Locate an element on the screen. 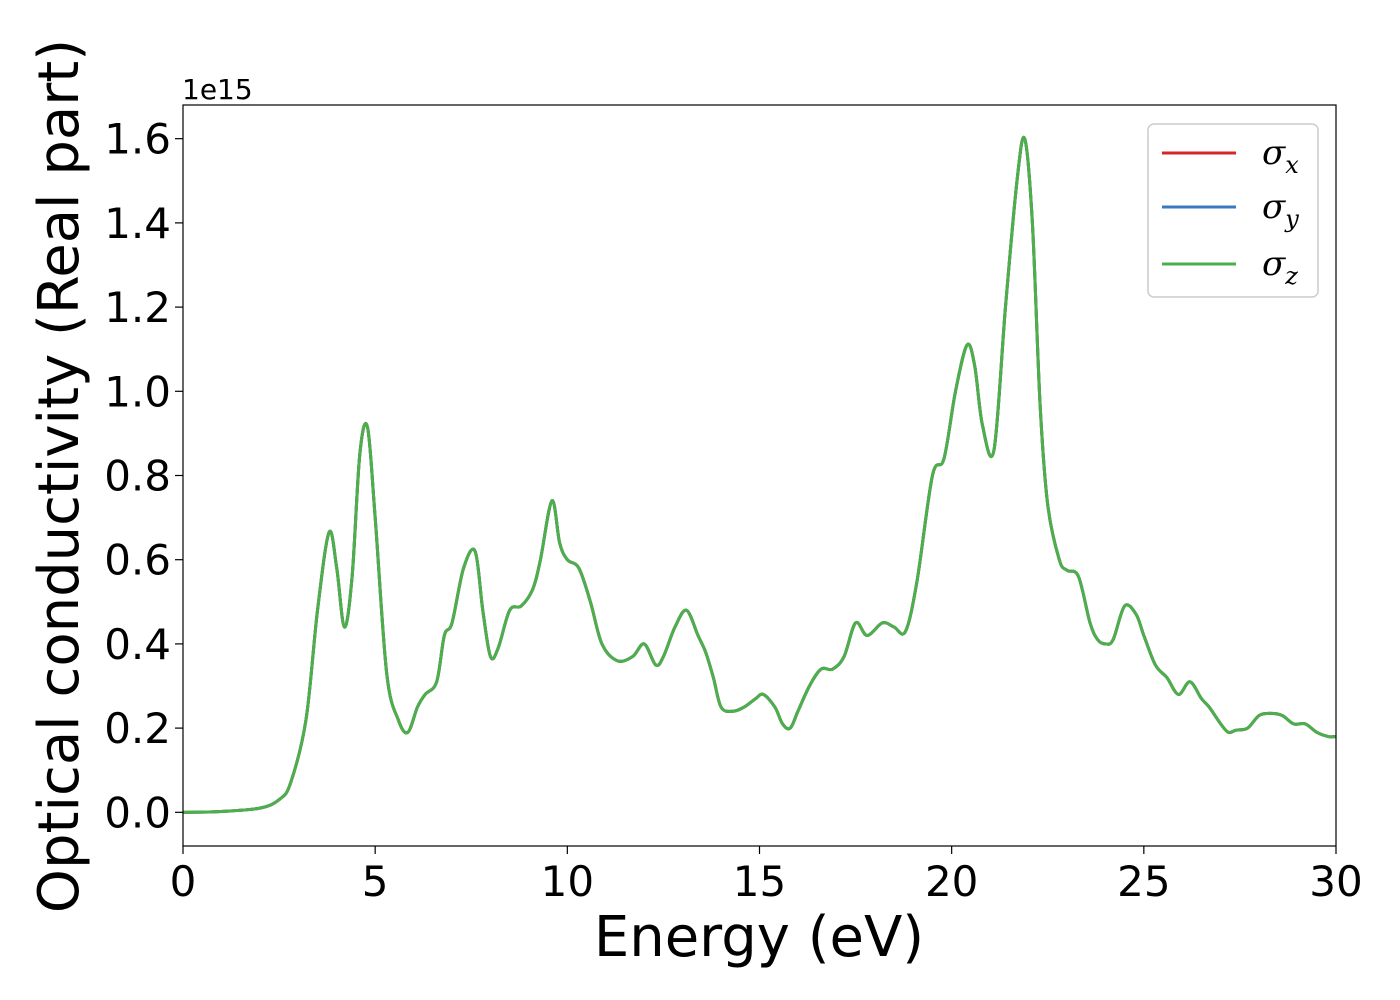  legend: σx σy σz is located at coordinates (1233, 210).